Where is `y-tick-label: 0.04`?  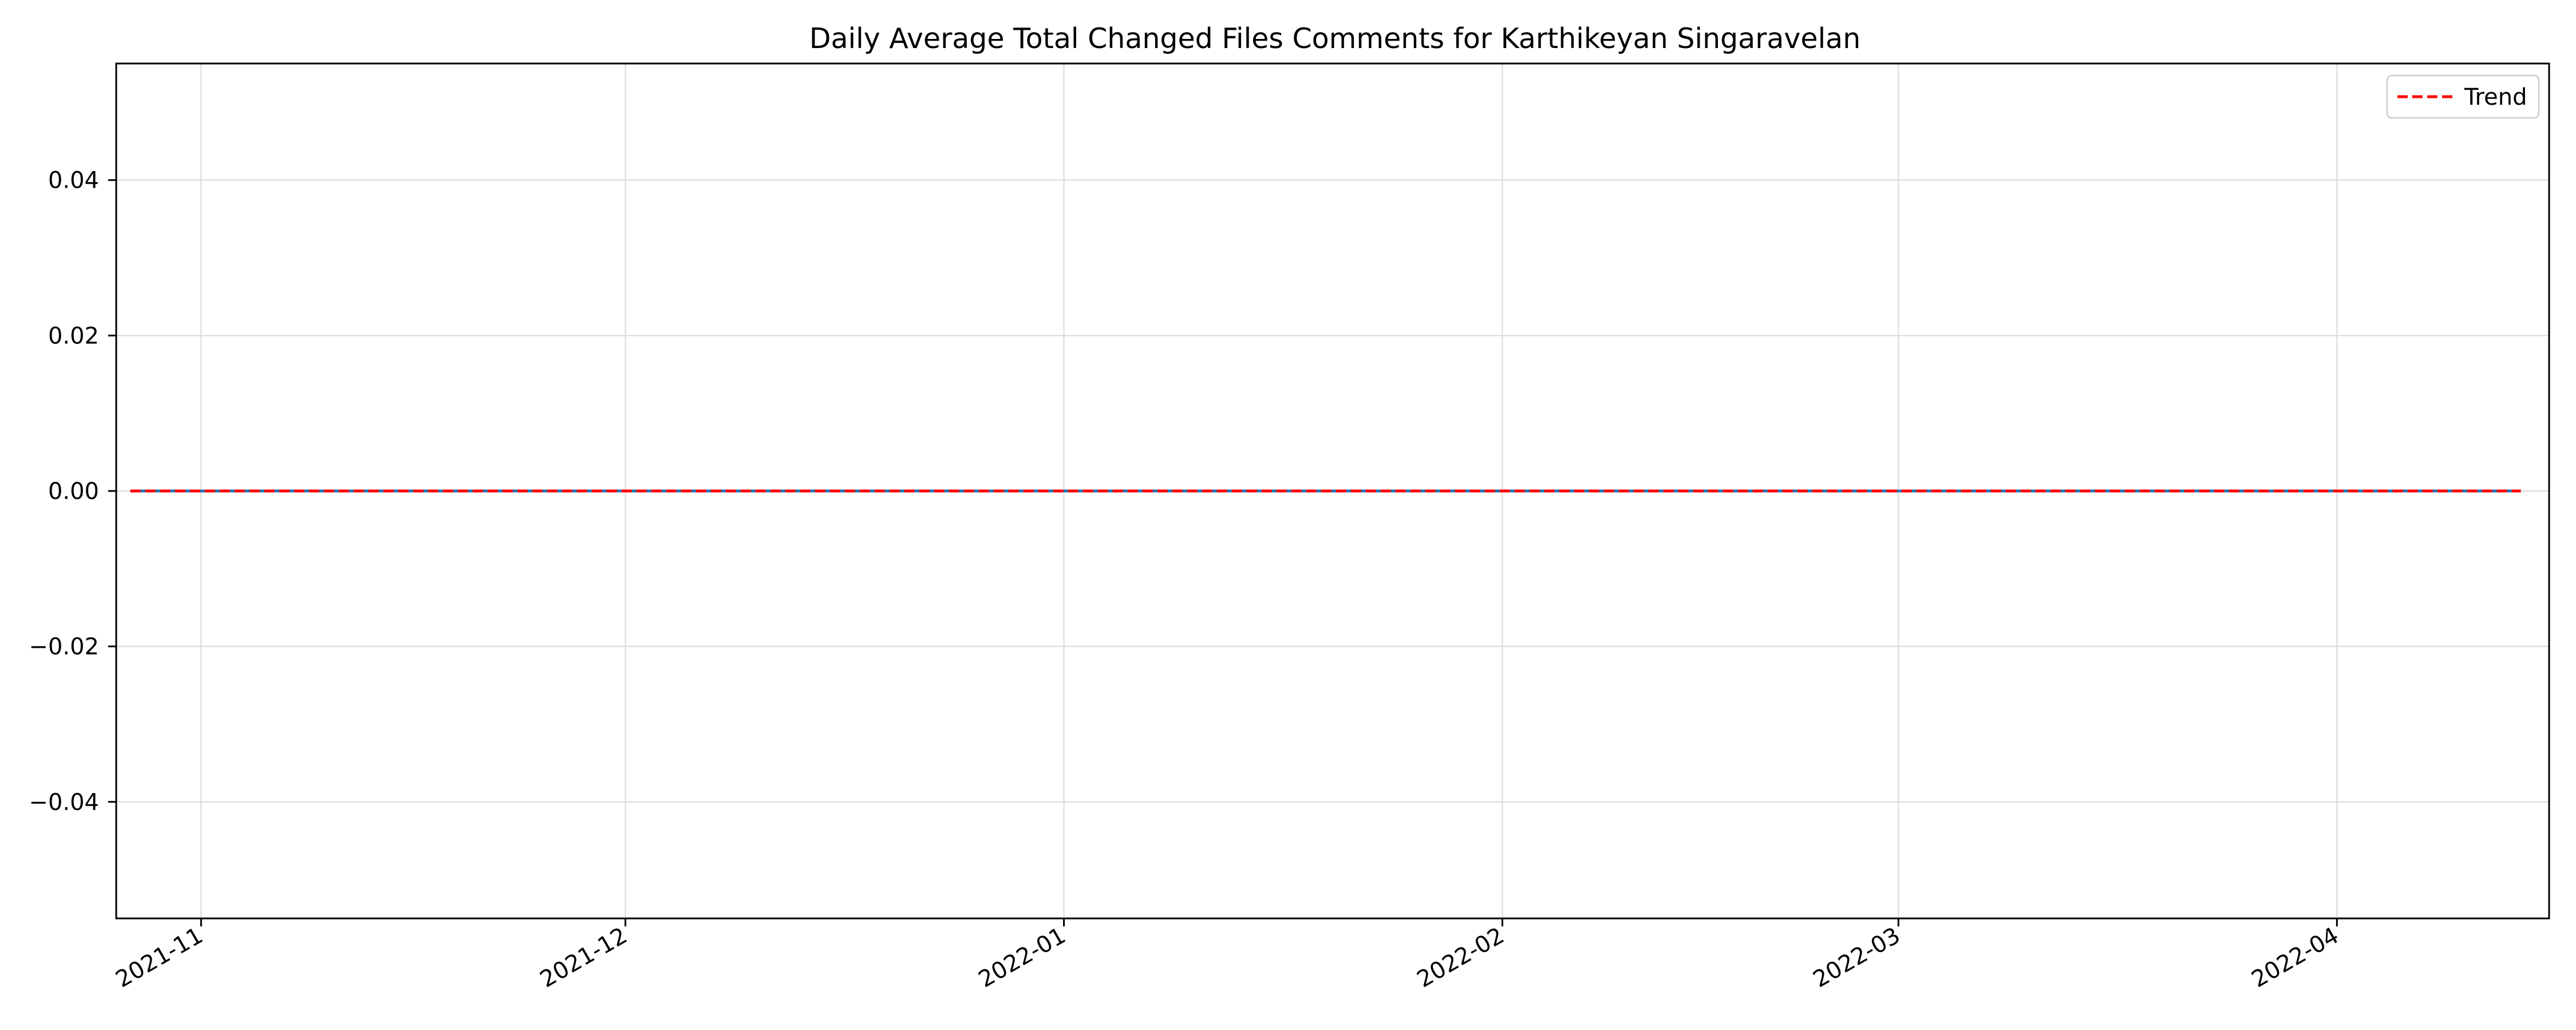
y-tick-label: 0.04 is located at coordinates (73, 181).